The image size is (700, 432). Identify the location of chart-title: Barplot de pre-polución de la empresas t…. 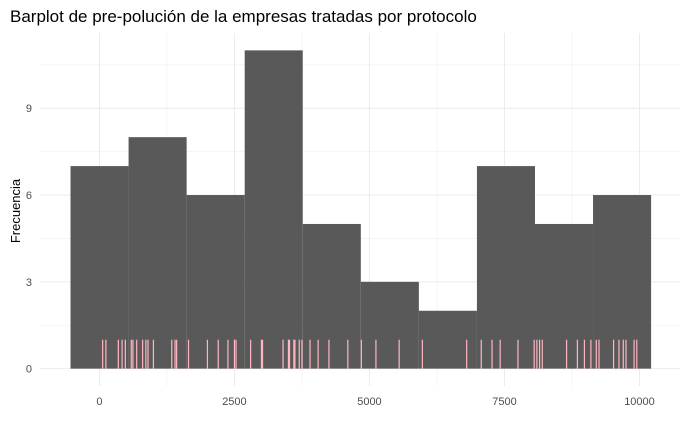
(243, 16).